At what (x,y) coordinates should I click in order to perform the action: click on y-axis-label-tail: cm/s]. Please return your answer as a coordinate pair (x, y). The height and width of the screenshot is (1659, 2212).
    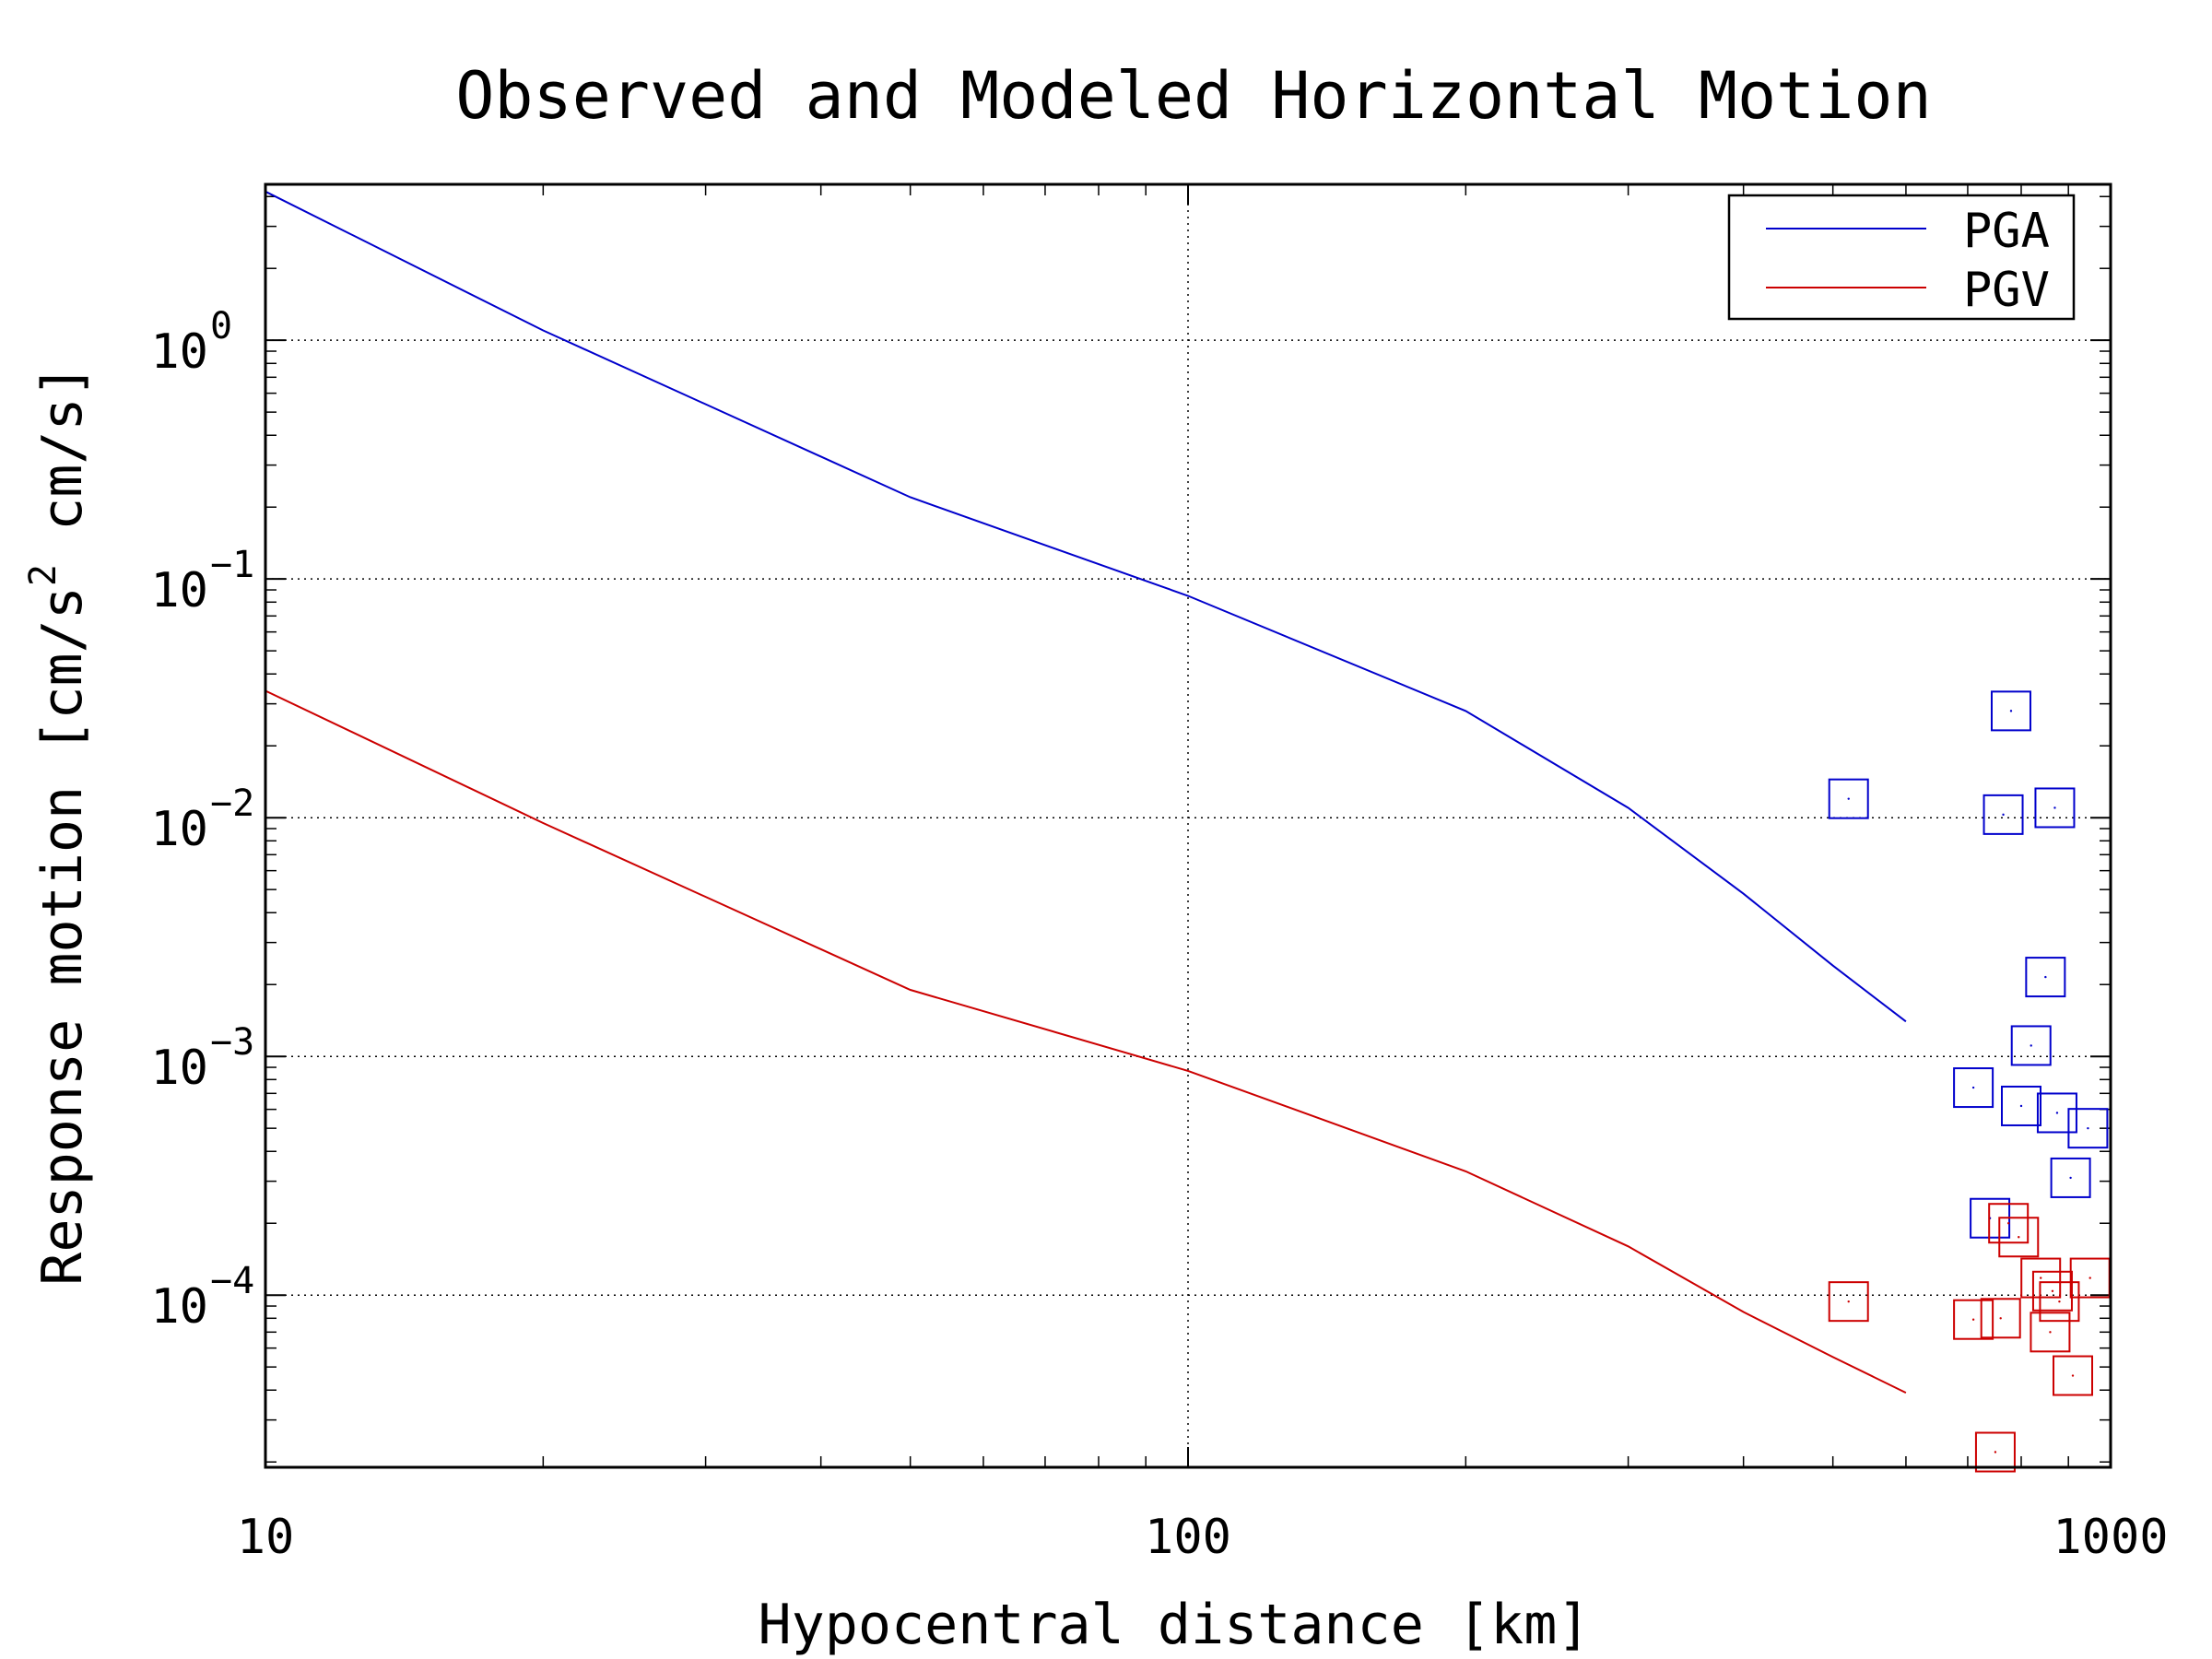
    Looking at the image, I should click on (62, 464).